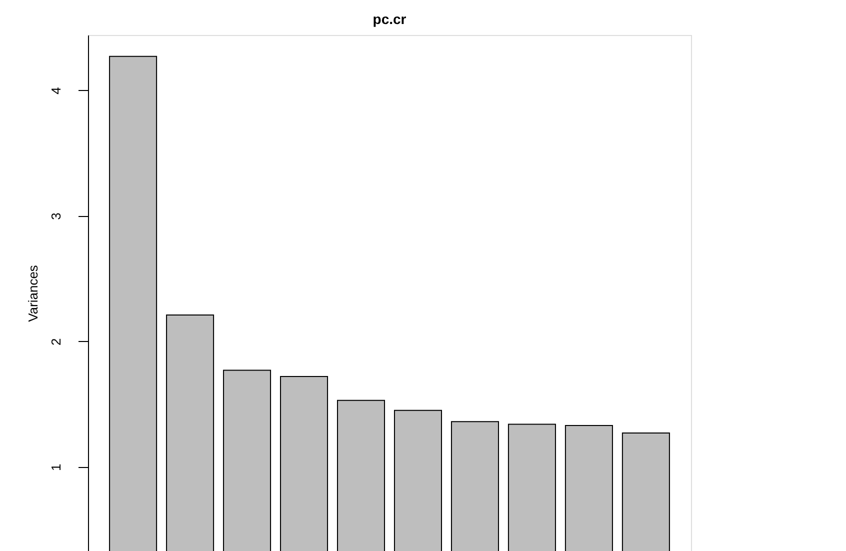 This screenshot has height=551, width=846. I want to click on y-axis-title: Variances, so click(33, 293).